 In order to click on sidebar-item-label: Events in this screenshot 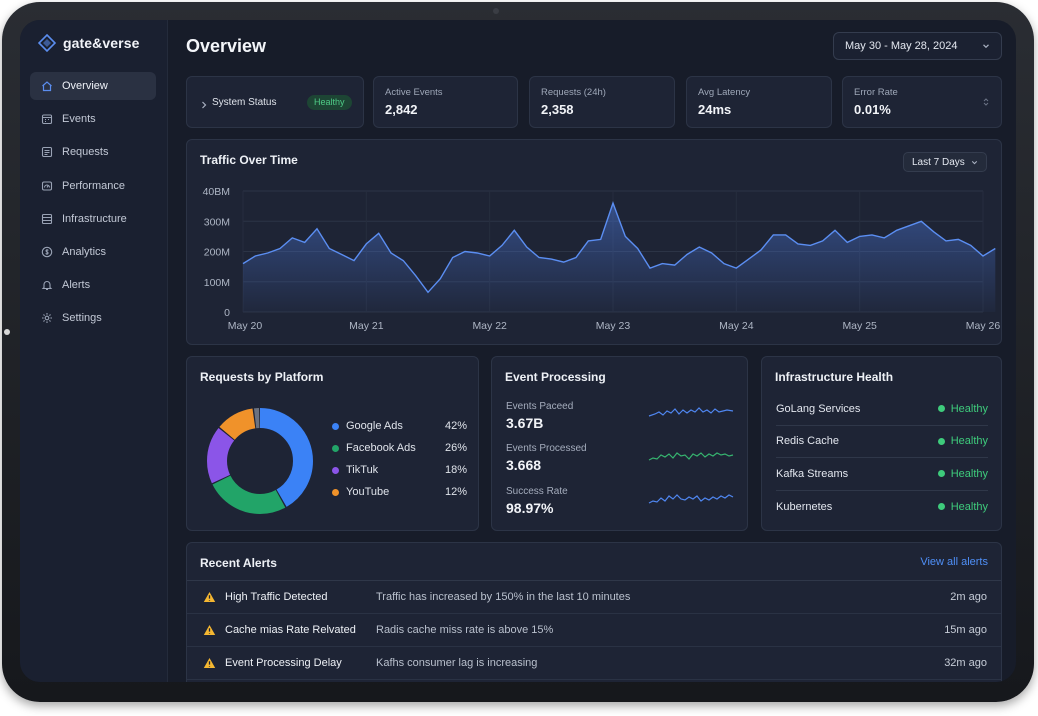, I will do `click(79, 119)`.